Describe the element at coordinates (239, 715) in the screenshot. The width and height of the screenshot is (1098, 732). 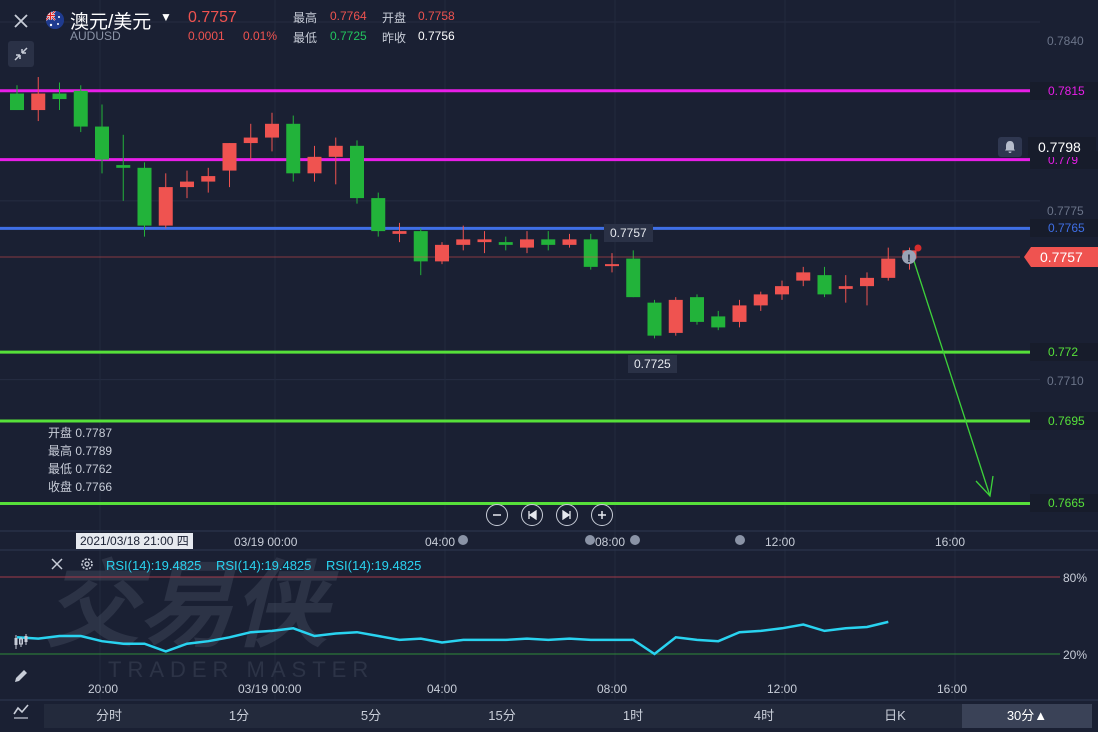
I see `tab-1min: 1分` at that location.